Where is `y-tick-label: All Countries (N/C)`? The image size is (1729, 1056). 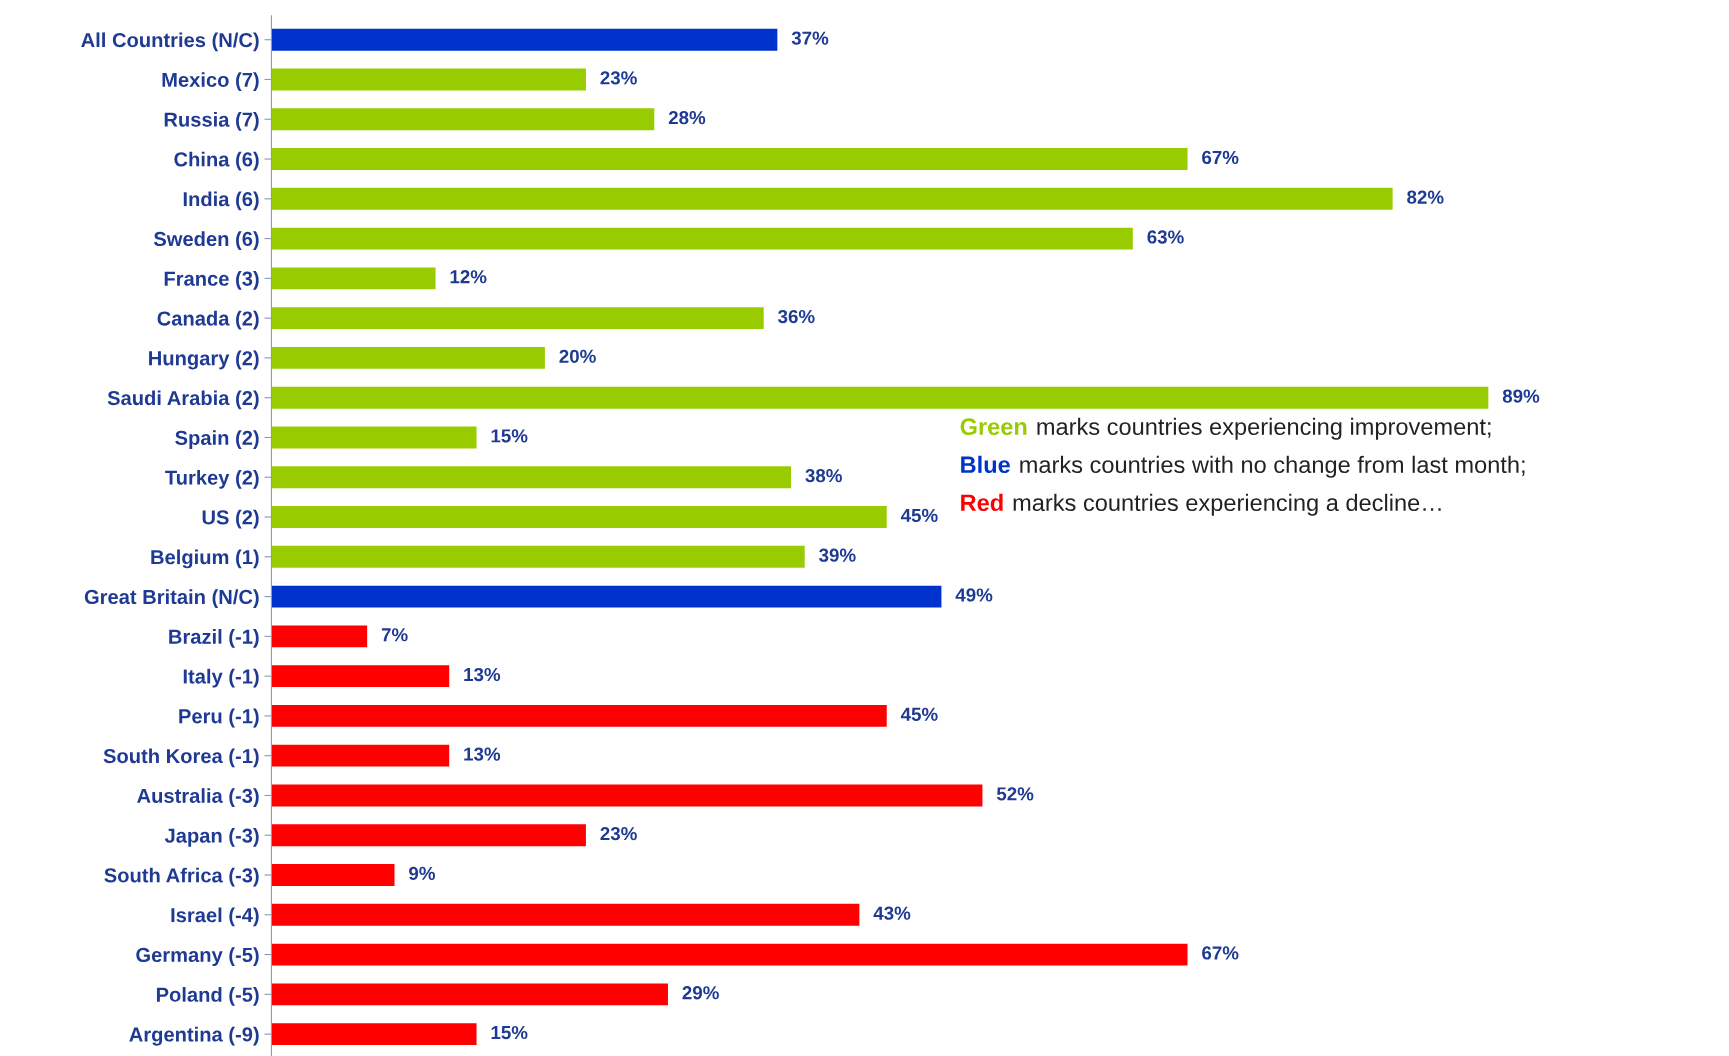
y-tick-label: All Countries (N/C) is located at coordinates (170, 42).